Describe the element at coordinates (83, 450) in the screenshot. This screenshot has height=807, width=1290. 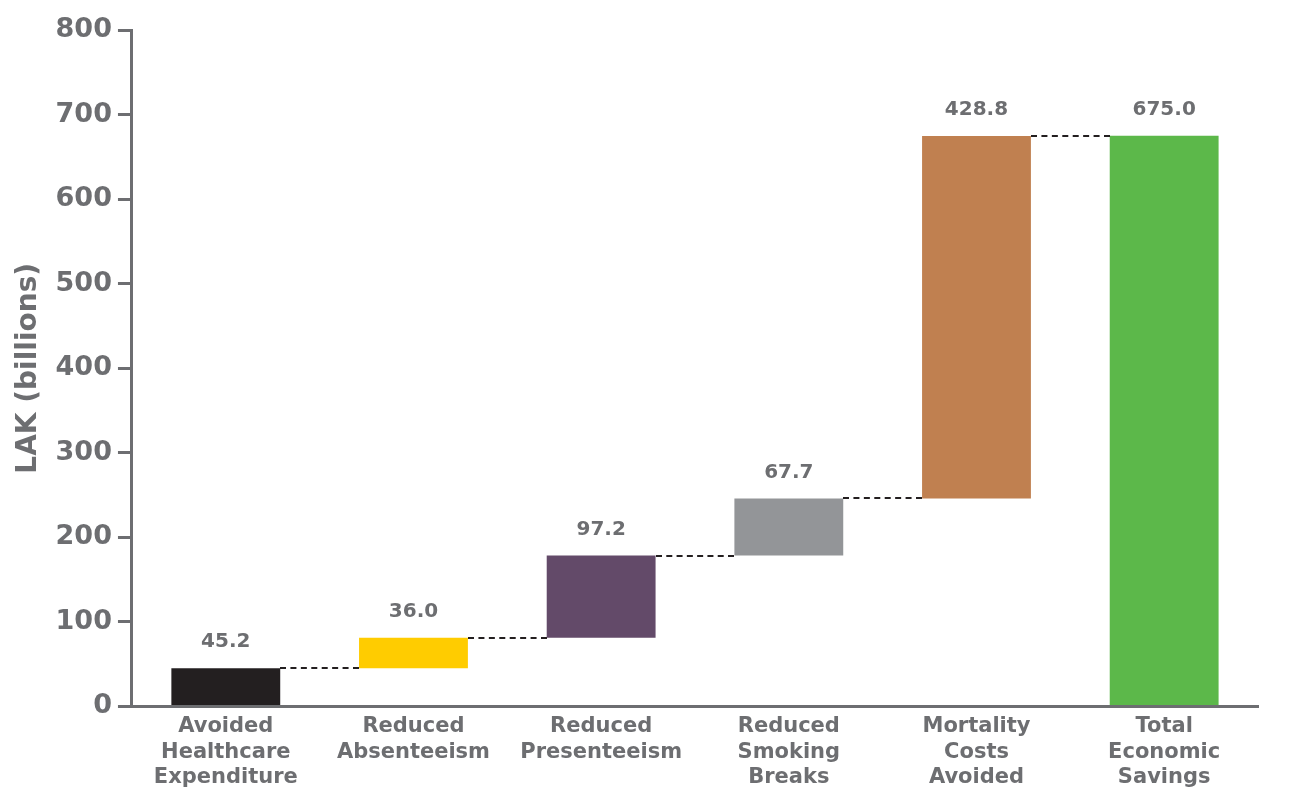
I see `y-tick-label: 300` at that location.